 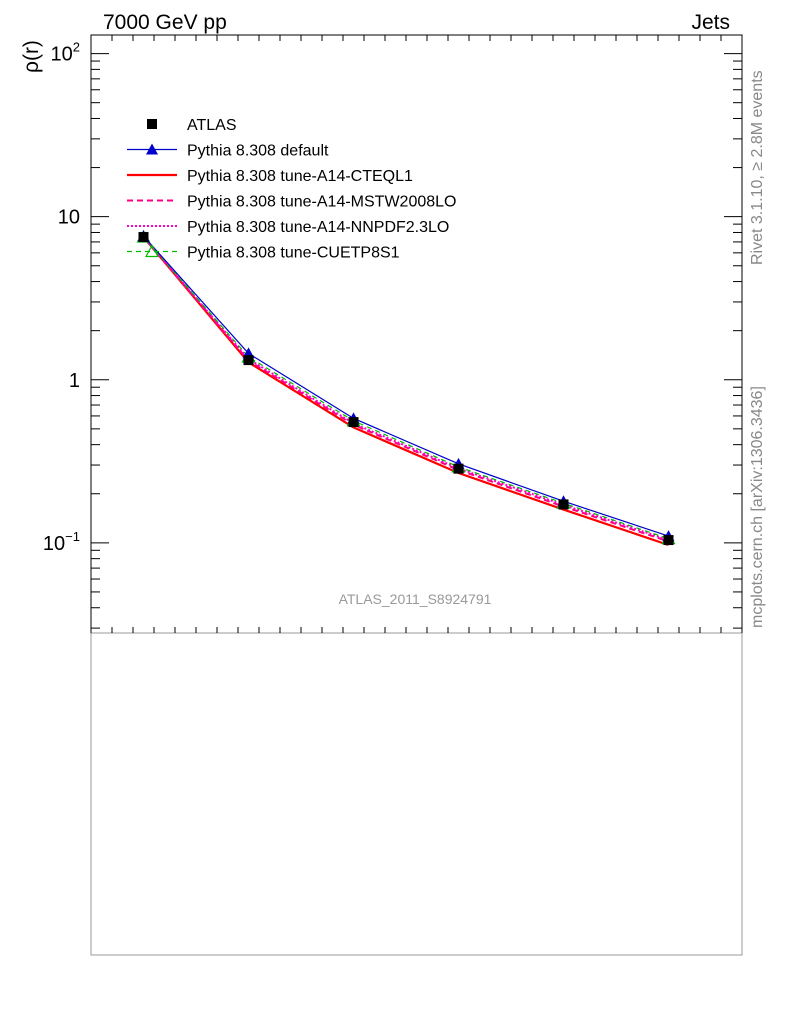 I want to click on y-tick-label: 10⁻¹, so click(x=61, y=542).